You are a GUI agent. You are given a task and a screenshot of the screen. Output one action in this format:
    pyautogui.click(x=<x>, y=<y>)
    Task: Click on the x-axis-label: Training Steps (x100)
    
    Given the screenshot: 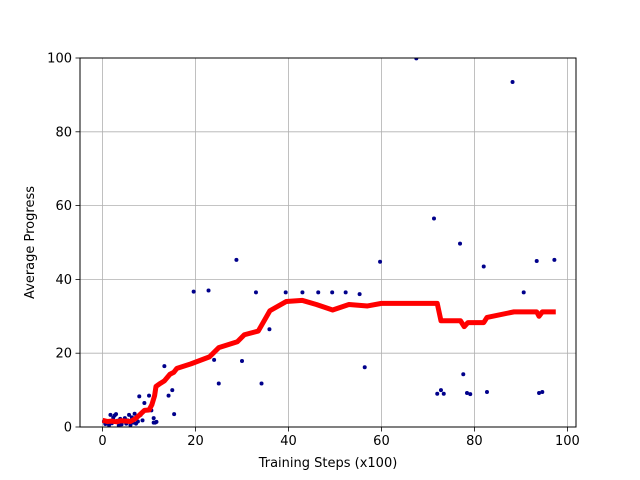 What is the action you would take?
    pyautogui.click(x=328, y=463)
    